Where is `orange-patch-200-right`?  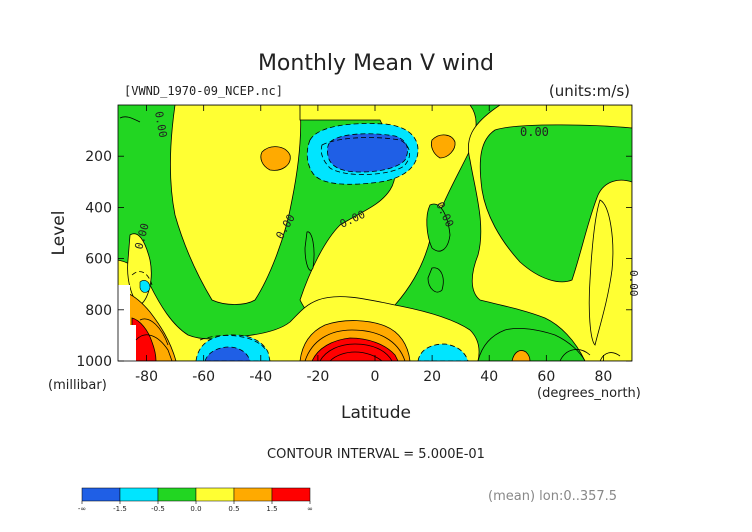 orange-patch-200-right is located at coordinates (443, 146).